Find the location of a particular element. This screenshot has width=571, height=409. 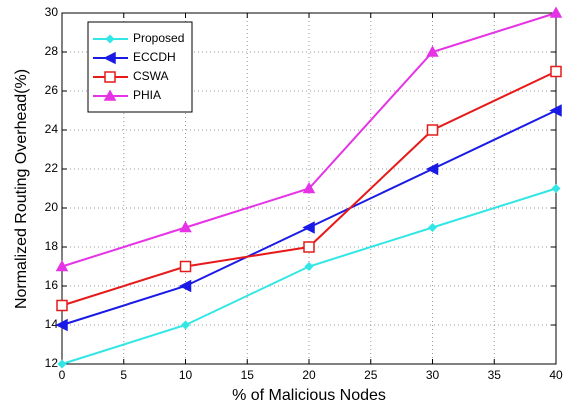

y-tick-label: 28 is located at coordinates (52, 51).